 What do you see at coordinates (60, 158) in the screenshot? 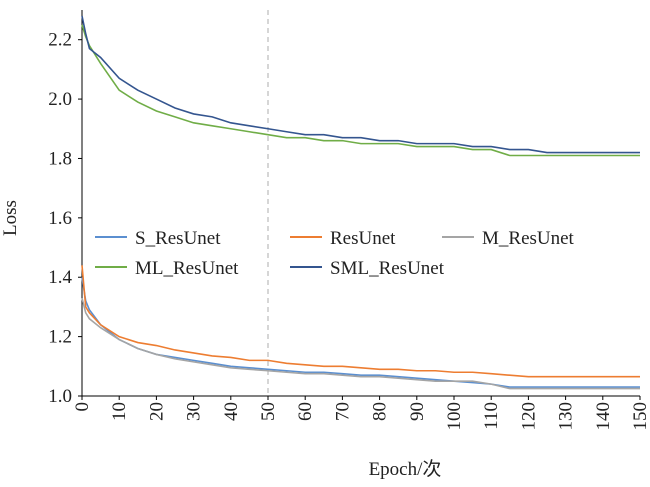
I see `y-tick-label: 1.8` at bounding box center [60, 158].